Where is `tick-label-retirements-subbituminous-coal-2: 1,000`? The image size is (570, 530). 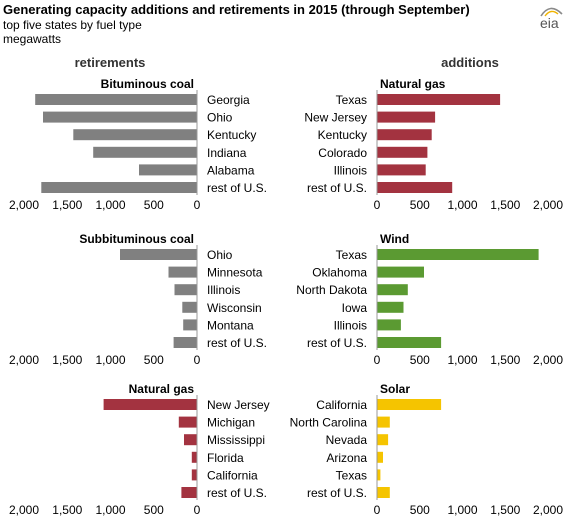 tick-label-retirements-subbituminous-coal-2: 1,000 is located at coordinates (110, 360).